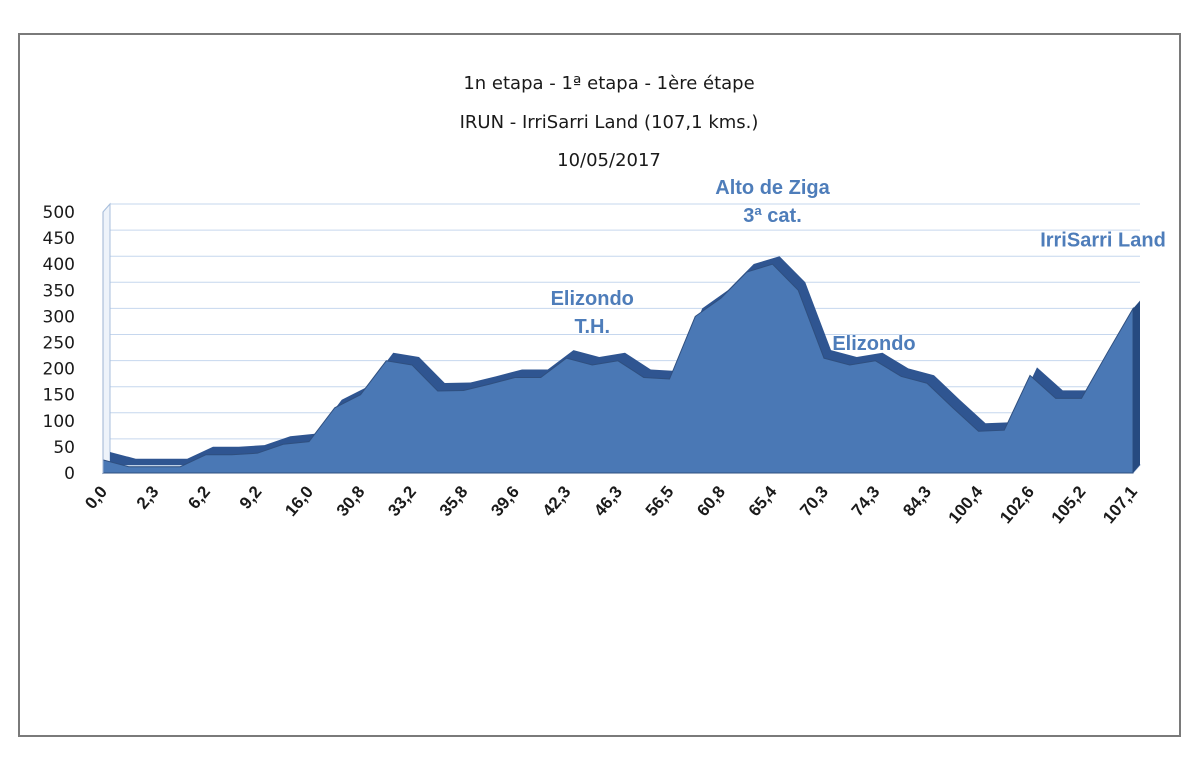 This screenshot has height=777, width=1200. I want to click on x-tick-label: 107,1, so click(1120, 504).